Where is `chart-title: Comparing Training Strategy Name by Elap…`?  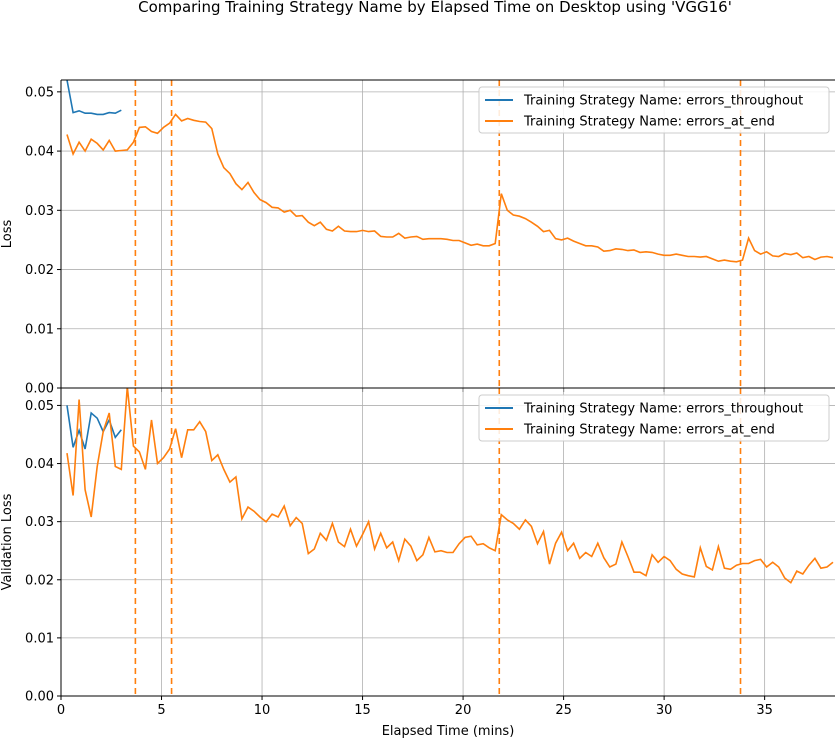
chart-title: Comparing Training Strategy Name by Elap… is located at coordinates (435, 8).